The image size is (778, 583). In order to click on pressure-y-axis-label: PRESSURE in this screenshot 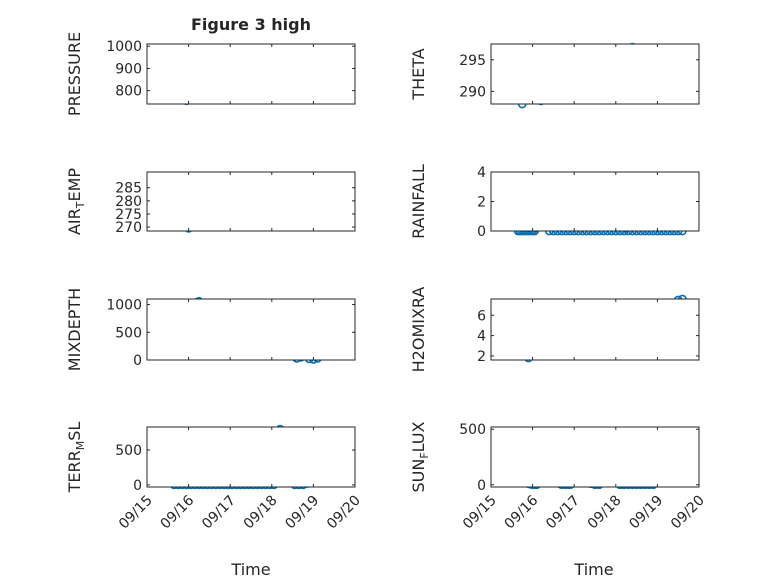, I will do `click(74, 74)`.